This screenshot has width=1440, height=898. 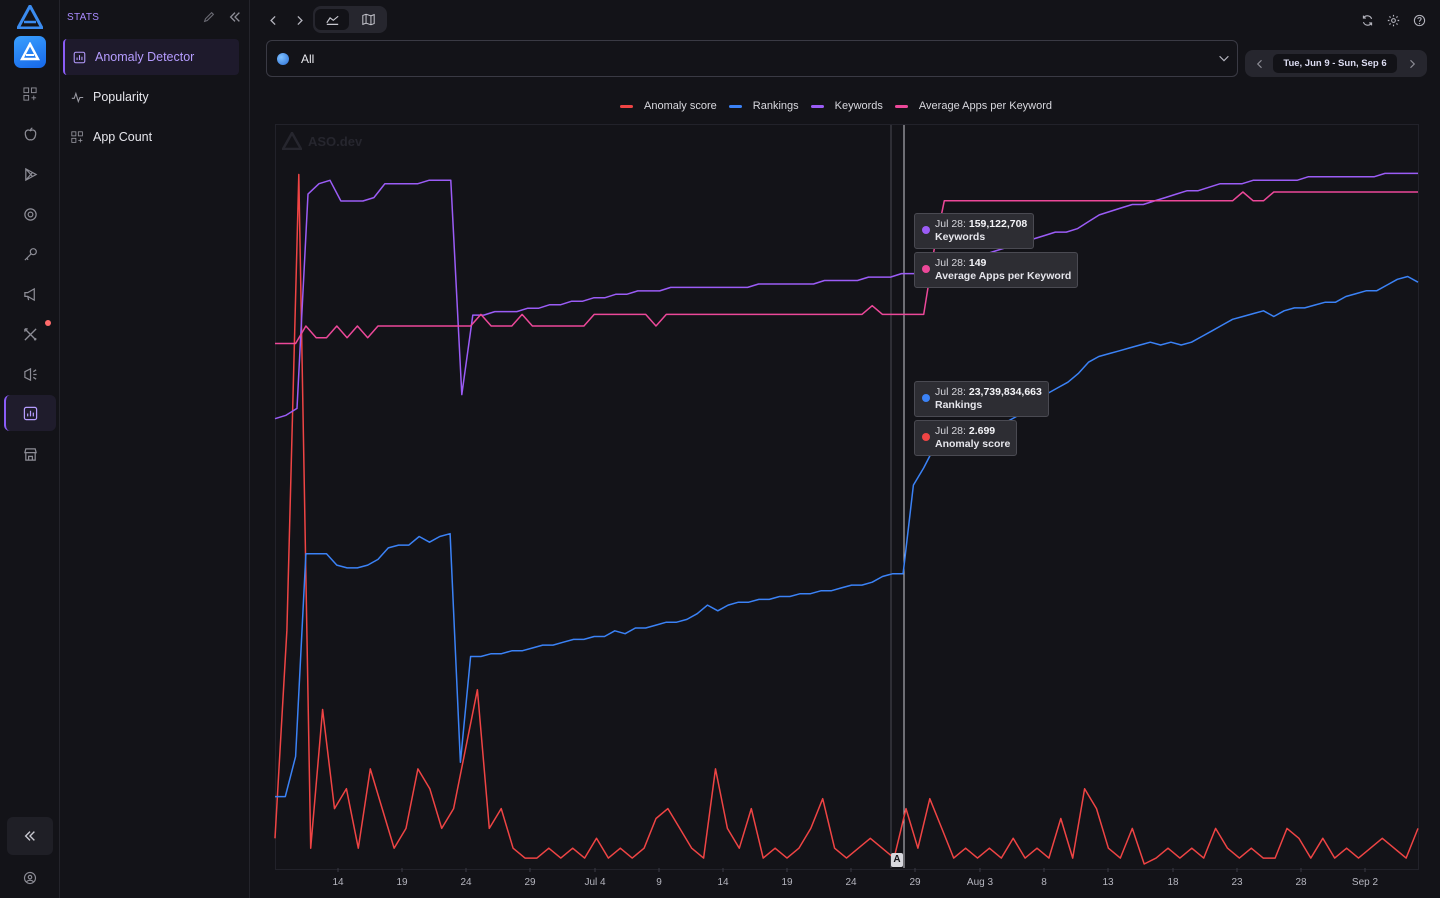 What do you see at coordinates (980, 882) in the screenshot?
I see `x-tick-label: Aug 3` at bounding box center [980, 882].